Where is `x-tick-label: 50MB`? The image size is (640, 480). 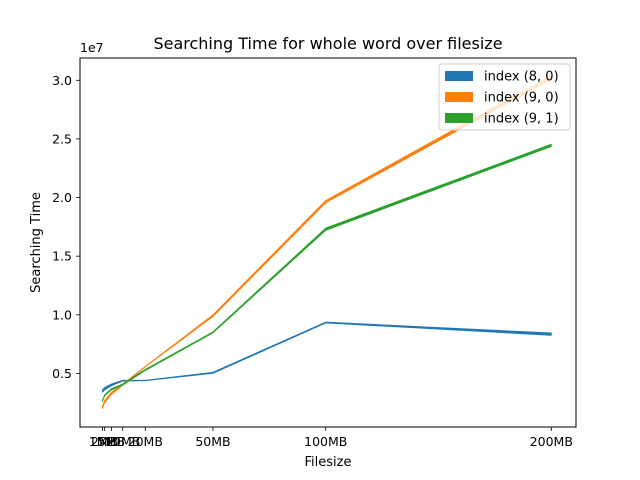 x-tick-label: 50MB is located at coordinates (212, 441).